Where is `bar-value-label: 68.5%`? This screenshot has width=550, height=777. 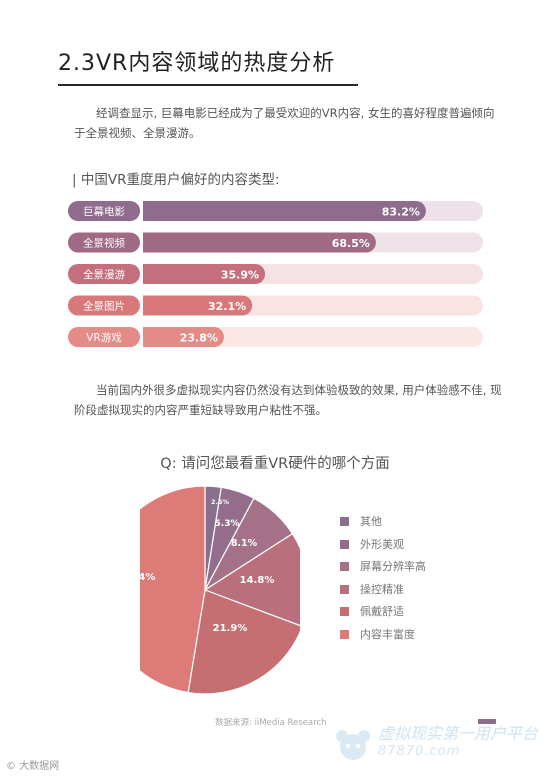 bar-value-label: 68.5% is located at coordinates (351, 243).